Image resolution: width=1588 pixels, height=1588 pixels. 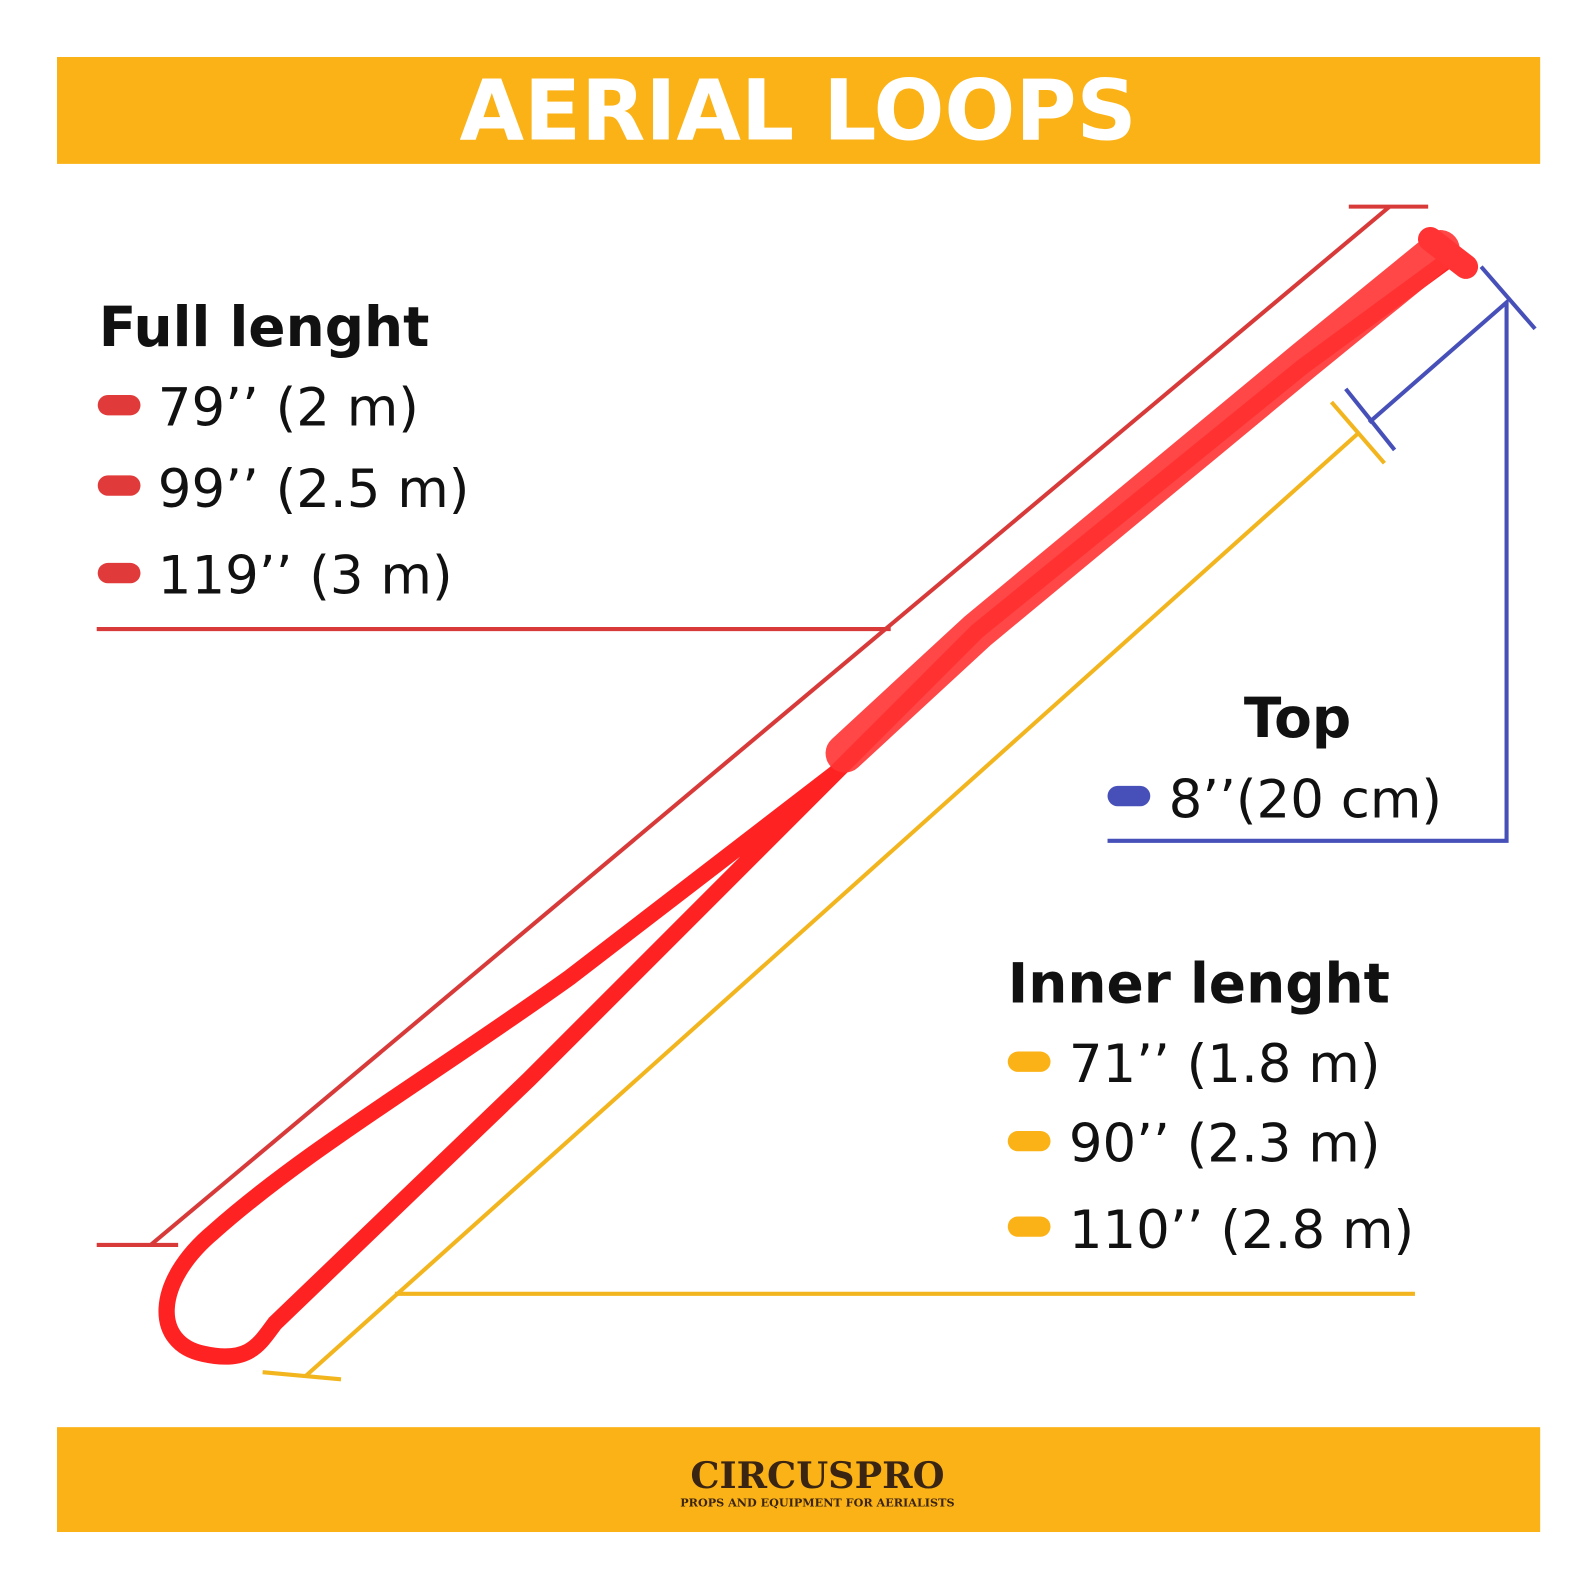 What do you see at coordinates (288, 408) in the screenshot?
I see `item: 79’’ (2 m)` at bounding box center [288, 408].